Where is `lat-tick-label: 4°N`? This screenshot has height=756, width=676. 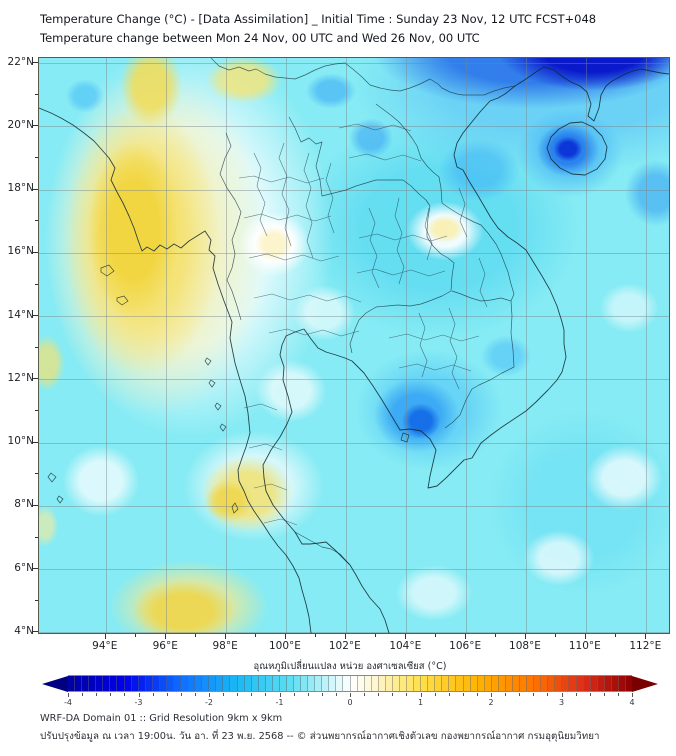
lat-tick-label: 4°N is located at coordinates (24, 630).